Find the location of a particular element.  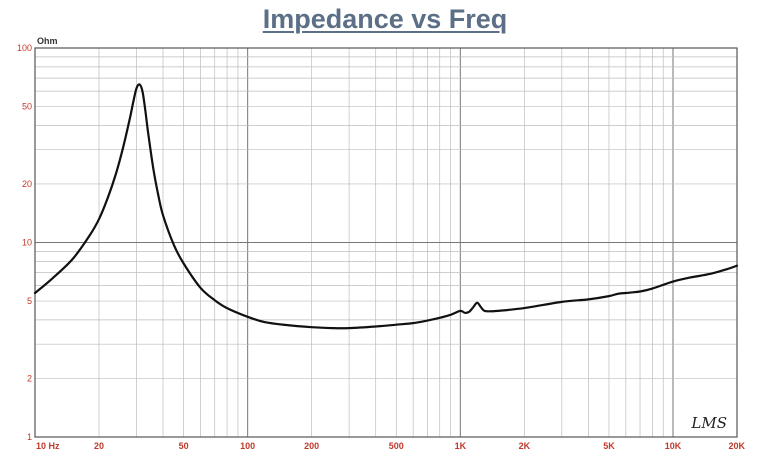

y-tick-label: 10 is located at coordinates (27, 243).